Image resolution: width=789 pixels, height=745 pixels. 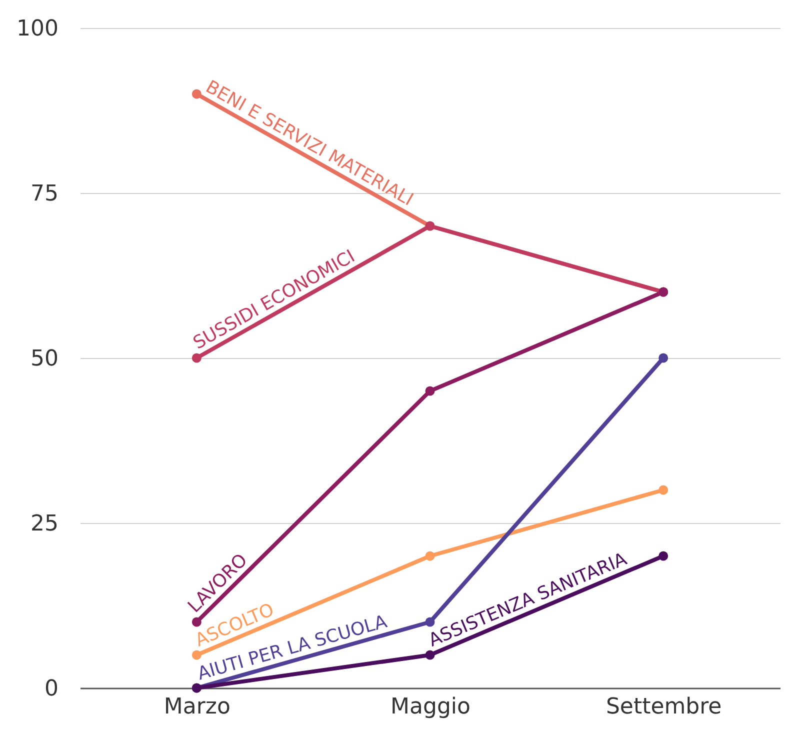 What do you see at coordinates (44, 194) in the screenshot?
I see `y-tick-label: 75` at bounding box center [44, 194].